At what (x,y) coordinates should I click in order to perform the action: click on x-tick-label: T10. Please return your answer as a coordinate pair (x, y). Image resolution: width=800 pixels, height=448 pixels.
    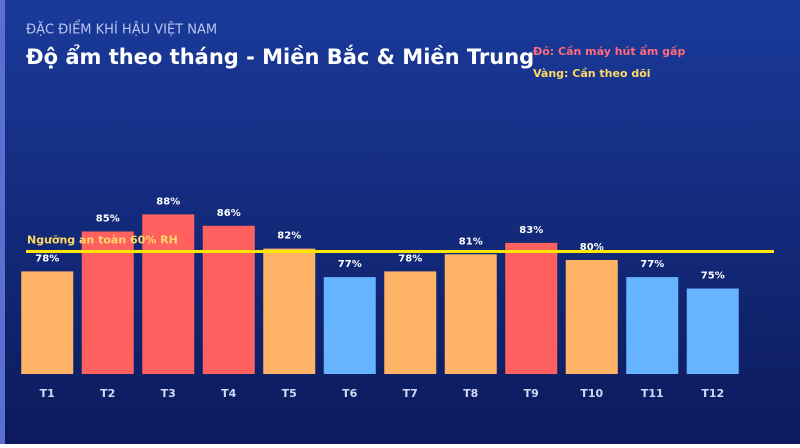
    Looking at the image, I should click on (591, 393).